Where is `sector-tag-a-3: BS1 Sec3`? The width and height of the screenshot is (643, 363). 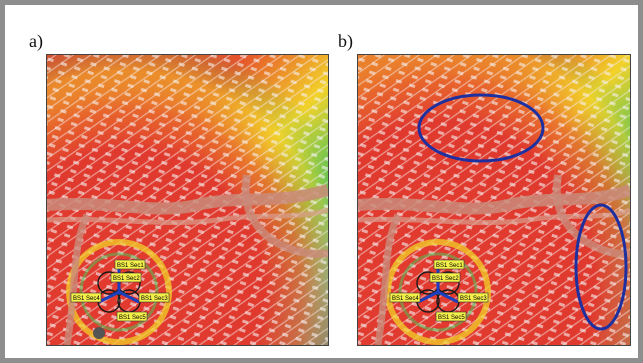
sector-tag-a-3: BS1 Sec3 is located at coordinates (154, 297).